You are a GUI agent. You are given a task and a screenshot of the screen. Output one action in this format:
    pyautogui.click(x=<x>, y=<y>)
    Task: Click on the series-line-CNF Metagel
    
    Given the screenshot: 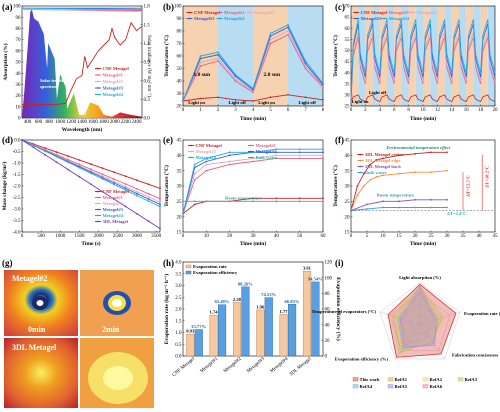 What is the action you would take?
    pyautogui.click(x=423, y=98)
    